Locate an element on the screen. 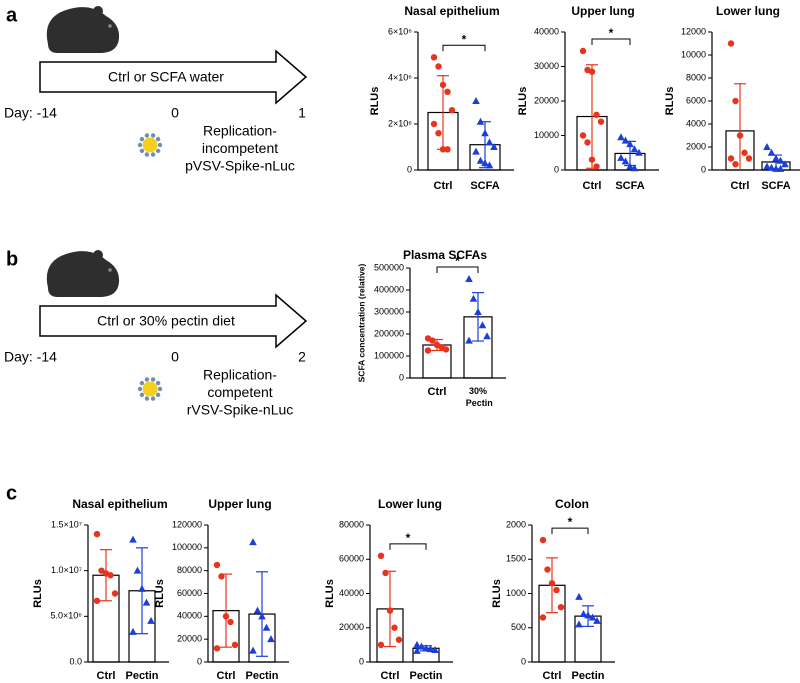 The image size is (800, 683). hamster is located at coordinates (83, 30).